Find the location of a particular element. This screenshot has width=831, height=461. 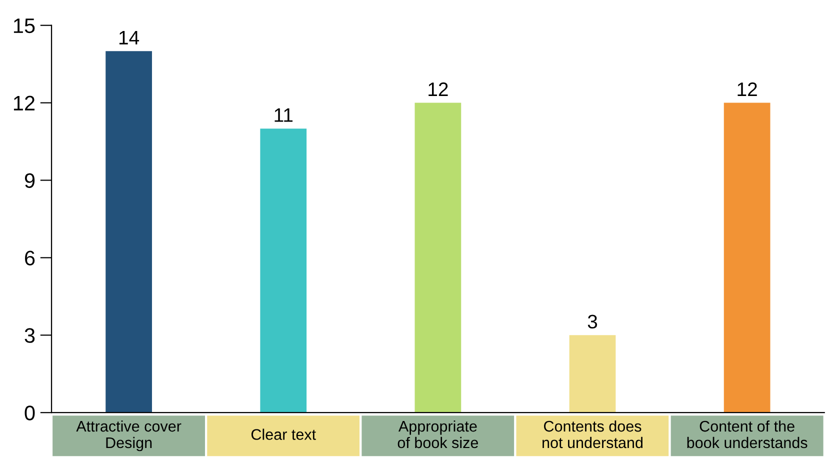

x-tick-label: Content of the book understands is located at coordinates (747, 434).